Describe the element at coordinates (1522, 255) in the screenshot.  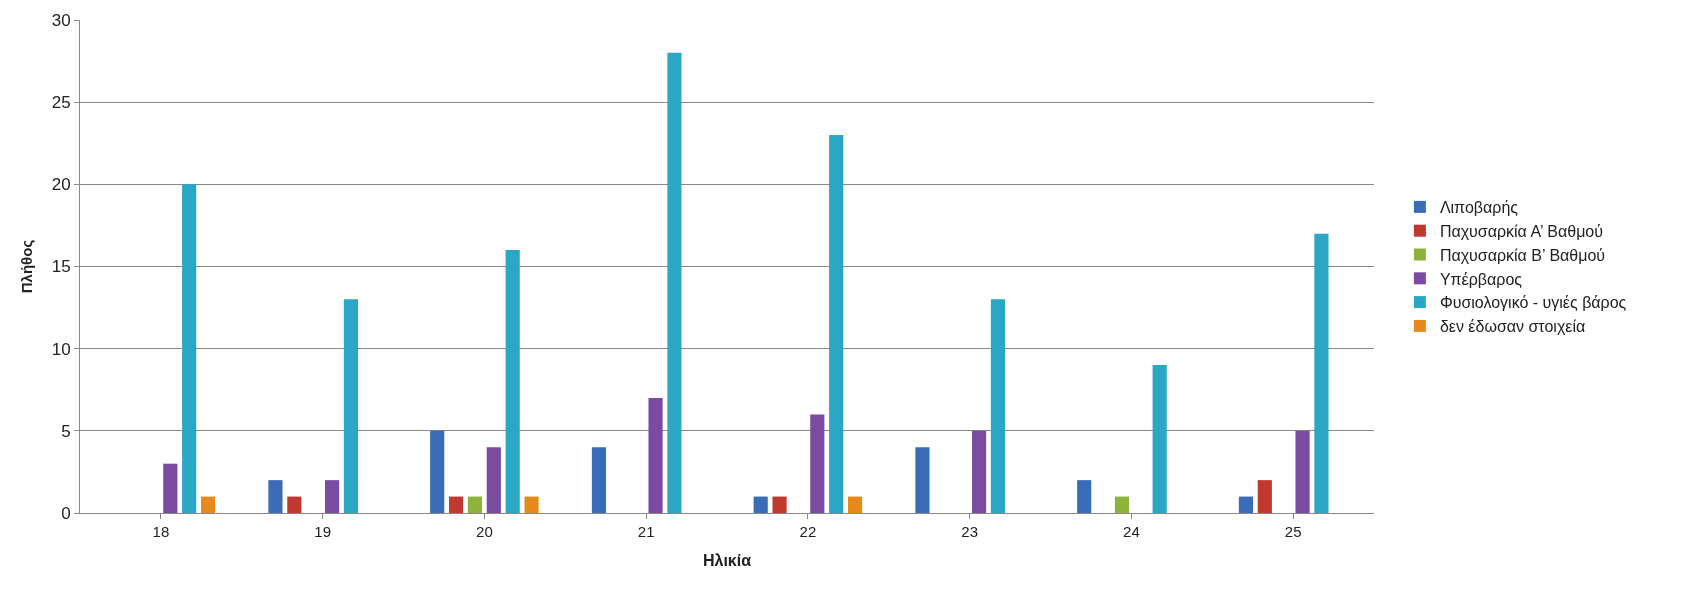
I see `legend-label: Παχυσαρκία Β’ Βαθμού` at that location.